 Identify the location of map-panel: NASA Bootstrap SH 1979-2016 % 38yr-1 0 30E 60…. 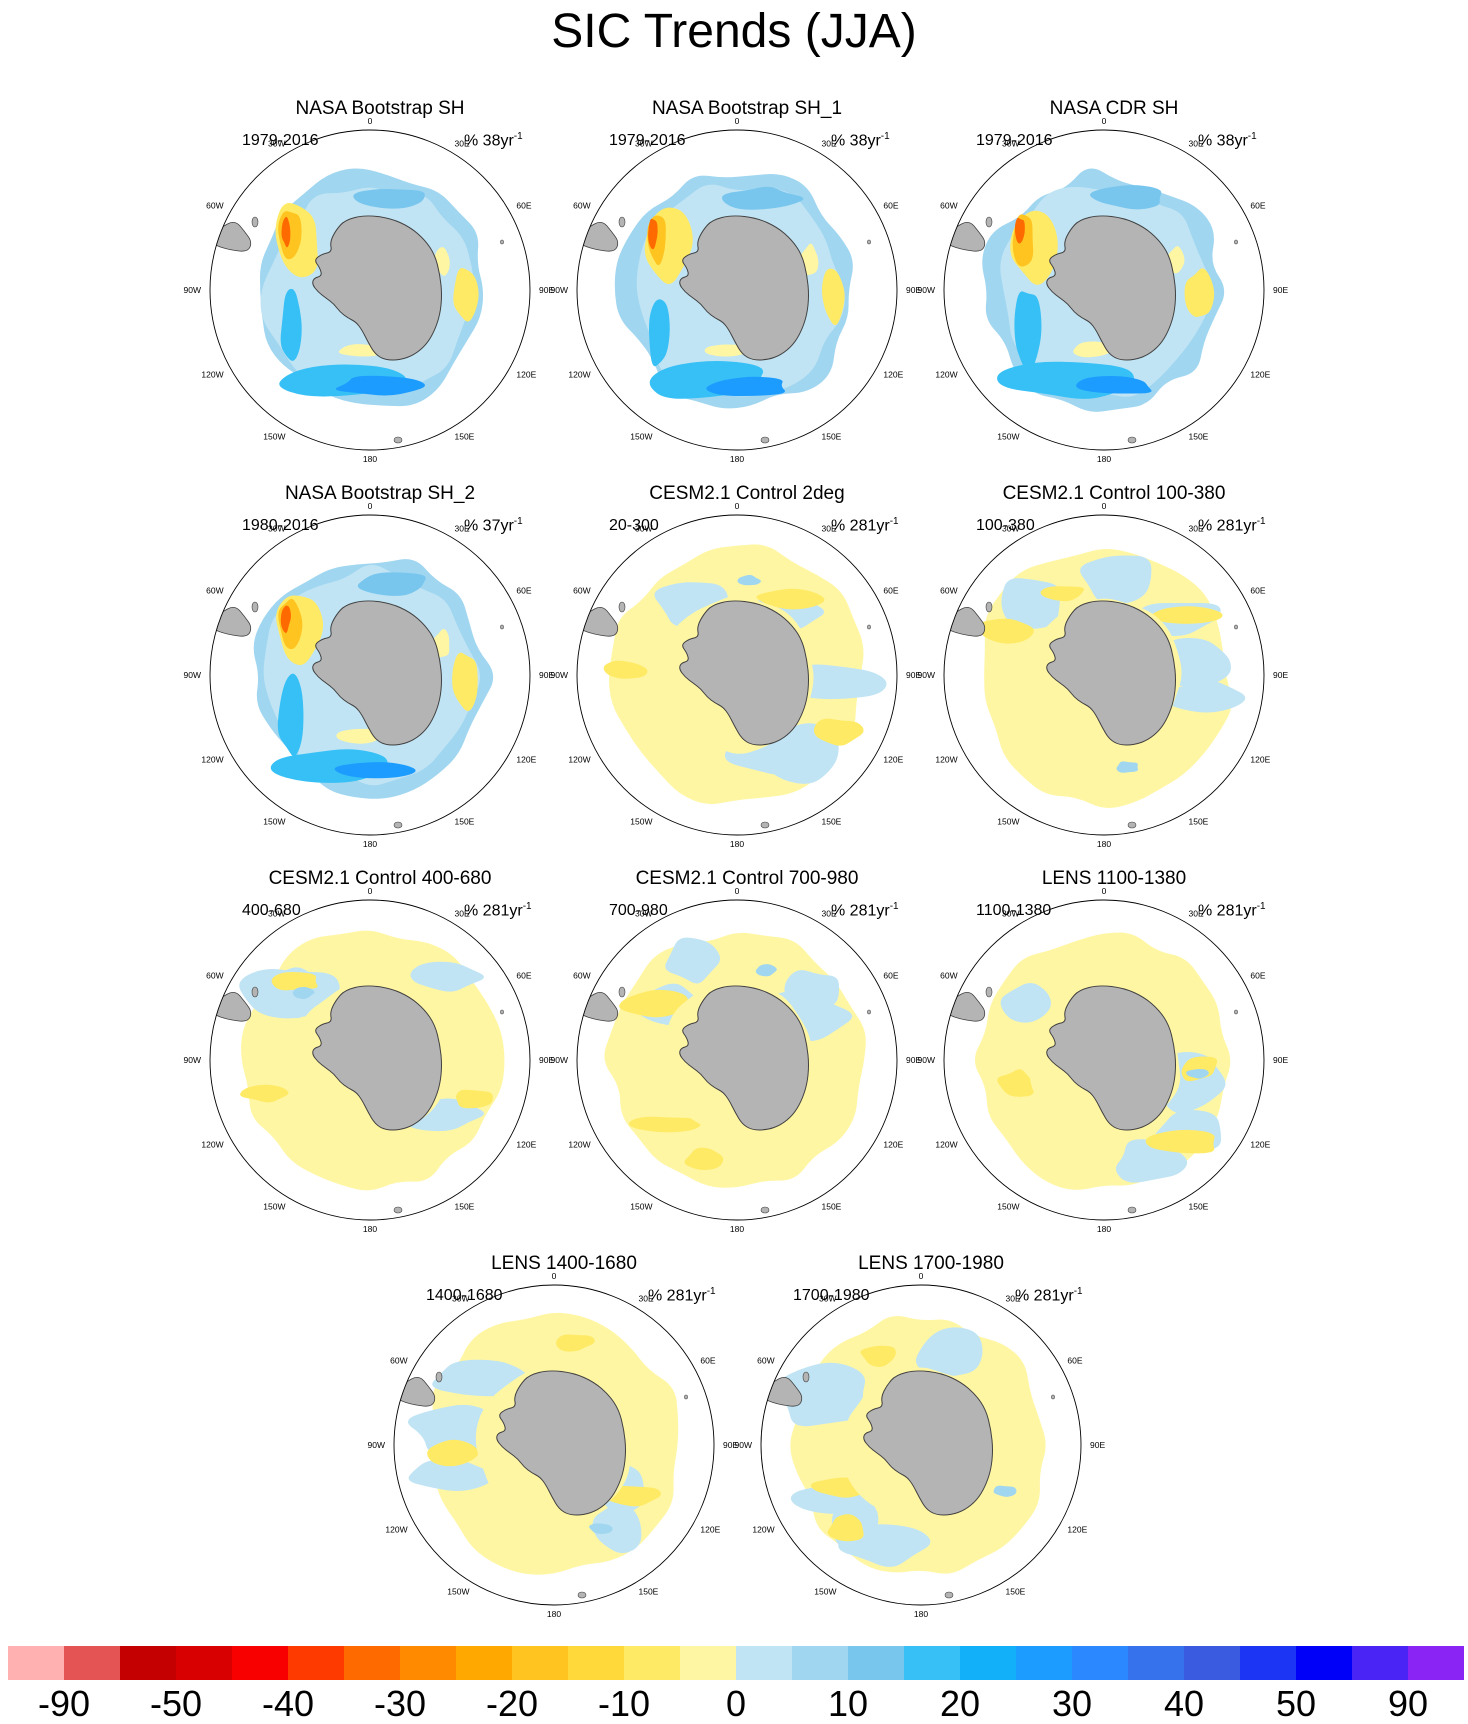
(369, 283).